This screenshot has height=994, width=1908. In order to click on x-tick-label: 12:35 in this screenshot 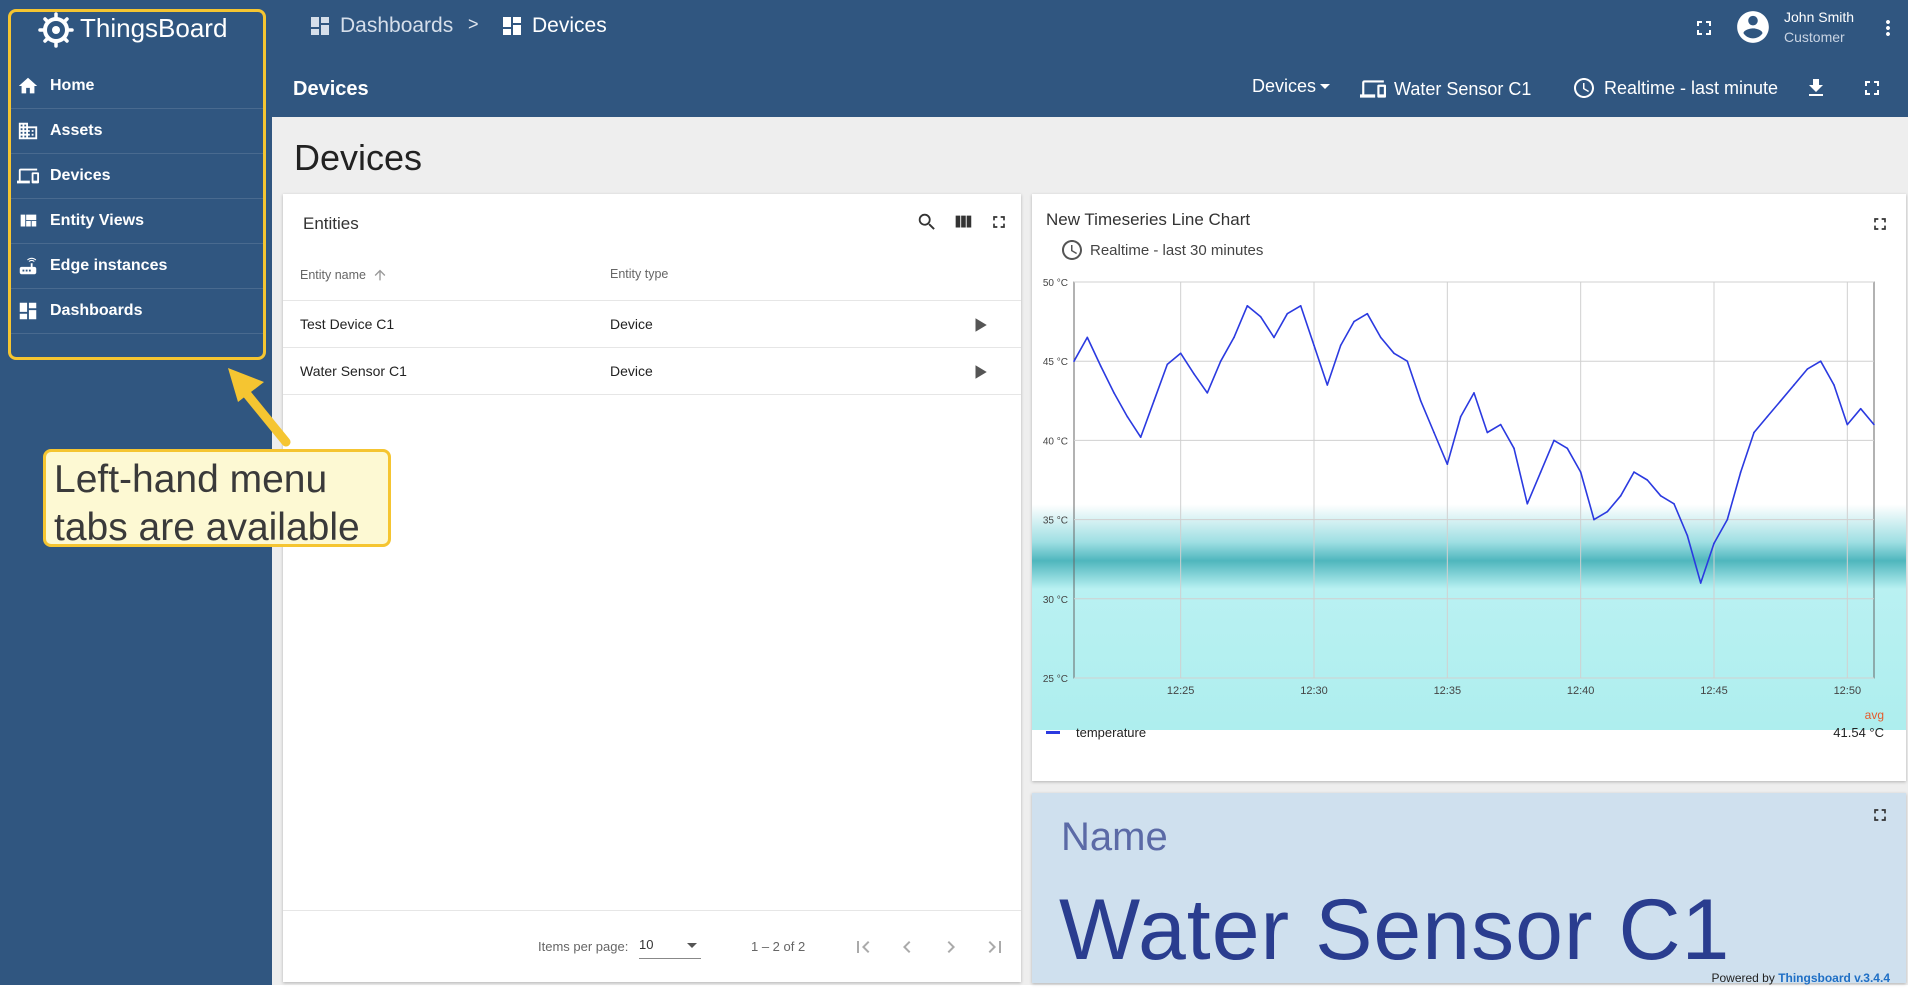, I will do `click(1448, 691)`.